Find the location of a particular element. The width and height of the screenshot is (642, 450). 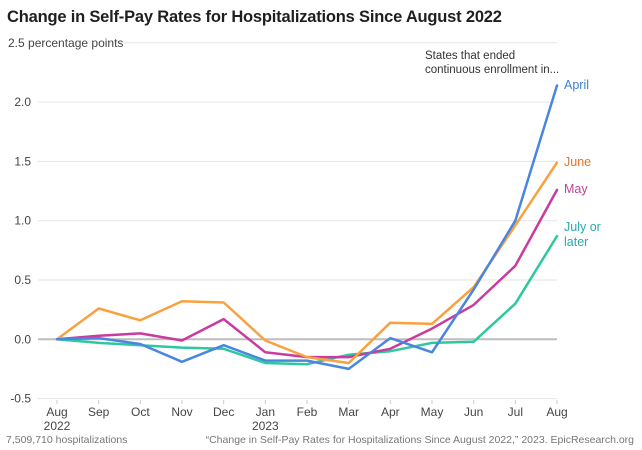

y-tick-label: 0.0 is located at coordinates (22, 339).